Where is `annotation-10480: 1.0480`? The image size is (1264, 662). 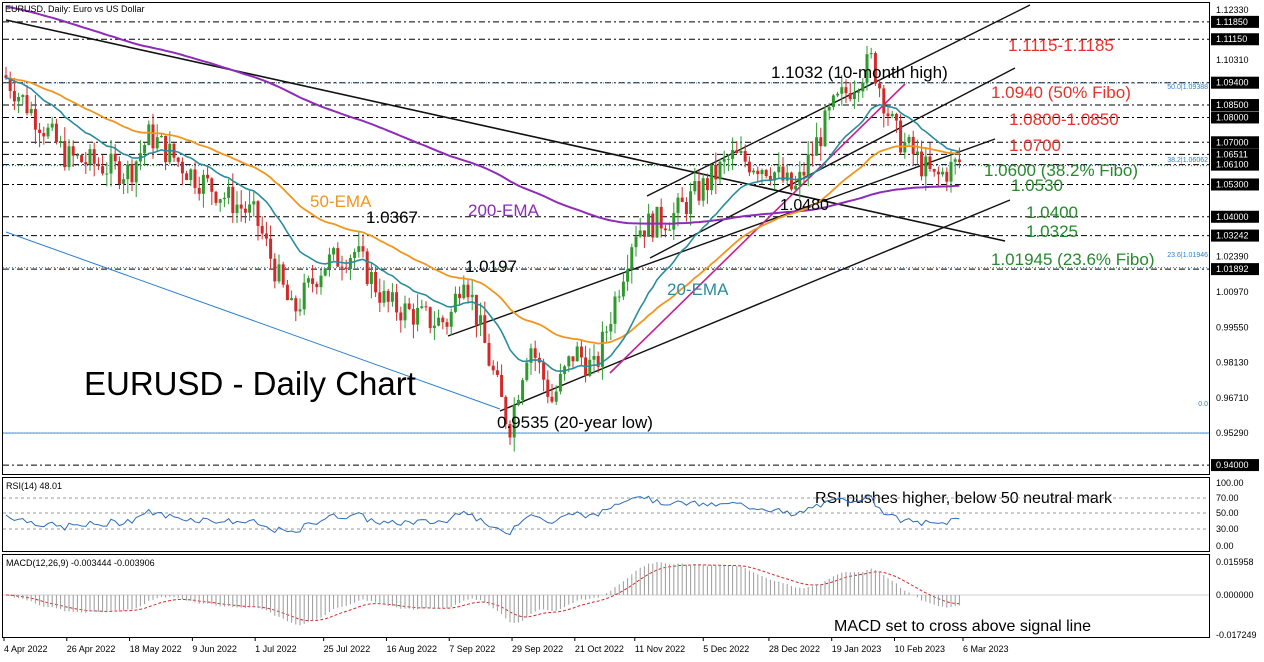
annotation-10480: 1.0480 is located at coordinates (804, 205).